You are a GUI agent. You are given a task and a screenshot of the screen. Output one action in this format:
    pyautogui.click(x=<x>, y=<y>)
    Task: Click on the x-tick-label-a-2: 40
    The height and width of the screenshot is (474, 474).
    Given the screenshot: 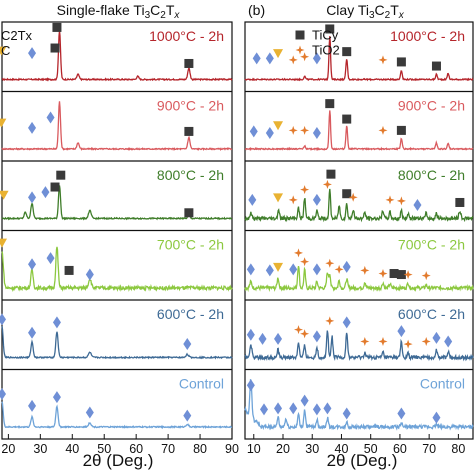 What is the action you would take?
    pyautogui.click(x=72, y=449)
    